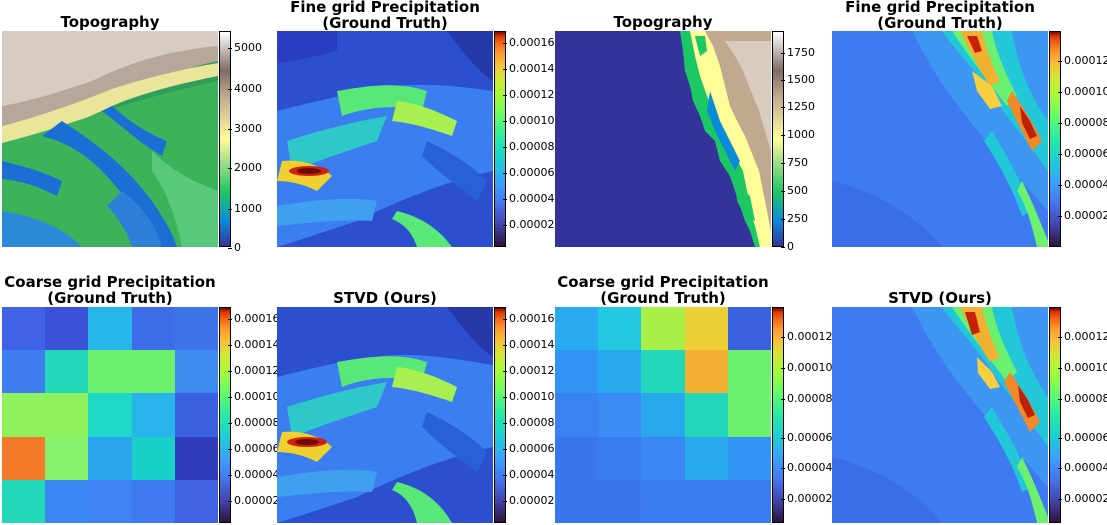 The height and width of the screenshot is (525, 1107). What do you see at coordinates (385, 139) in the screenshot?
I see `fine-precip-left-map` at bounding box center [385, 139].